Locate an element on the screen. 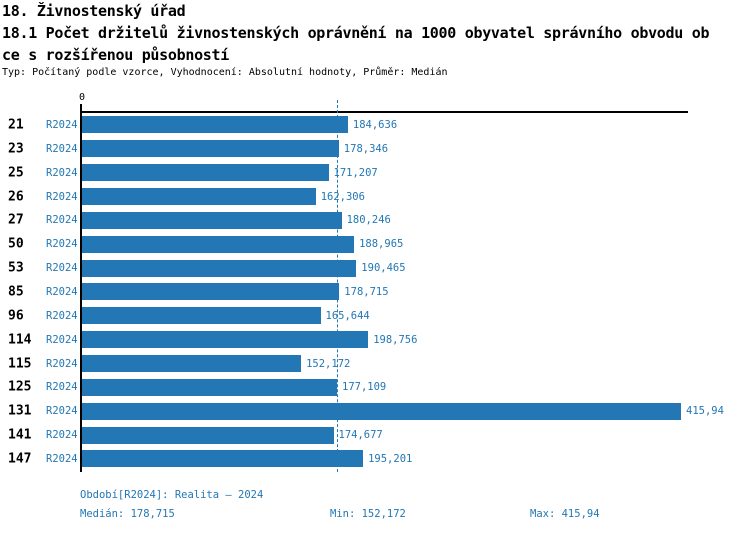  bar-value-label: 198,756 is located at coordinates (395, 339).